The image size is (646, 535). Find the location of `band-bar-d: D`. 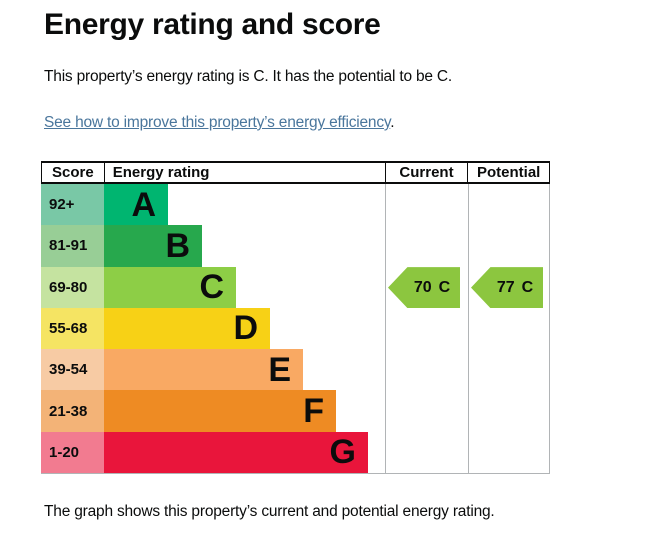

band-bar-d: D is located at coordinates (187, 328).